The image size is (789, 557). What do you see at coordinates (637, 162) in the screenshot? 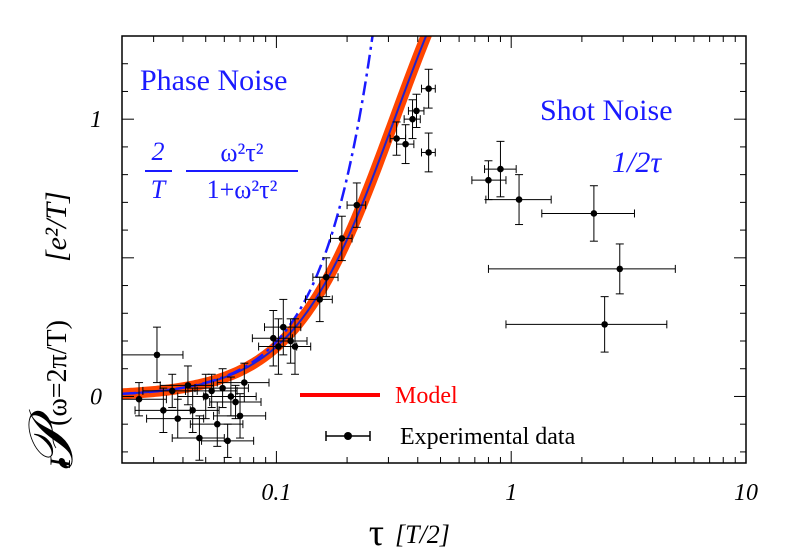
I see `shot-noise-expr: 1/2τ` at bounding box center [637, 162].